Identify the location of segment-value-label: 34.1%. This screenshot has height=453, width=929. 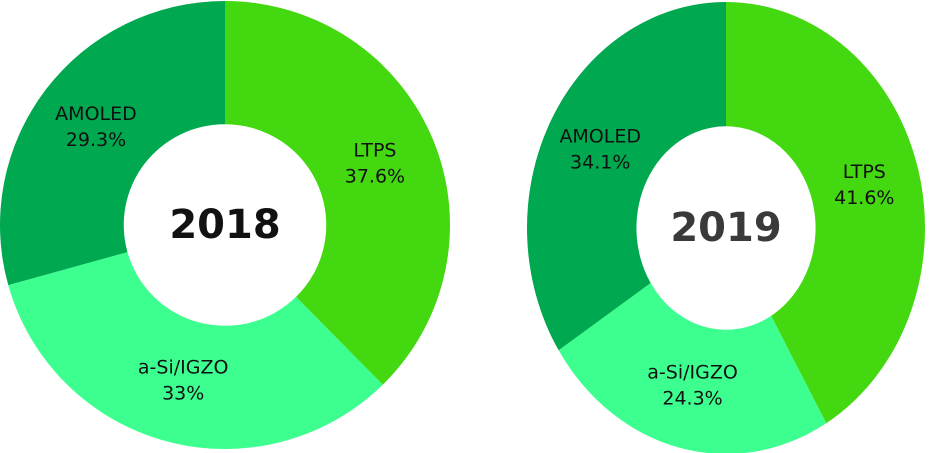
(600, 163).